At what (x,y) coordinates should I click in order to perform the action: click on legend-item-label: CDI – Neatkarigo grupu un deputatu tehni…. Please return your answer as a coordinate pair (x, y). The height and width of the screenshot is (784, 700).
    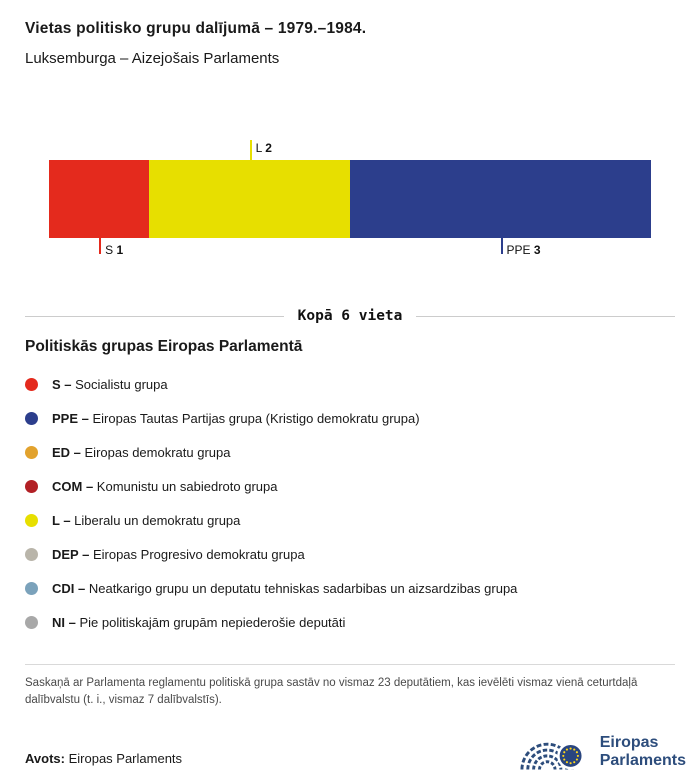
    Looking at the image, I should click on (285, 588).